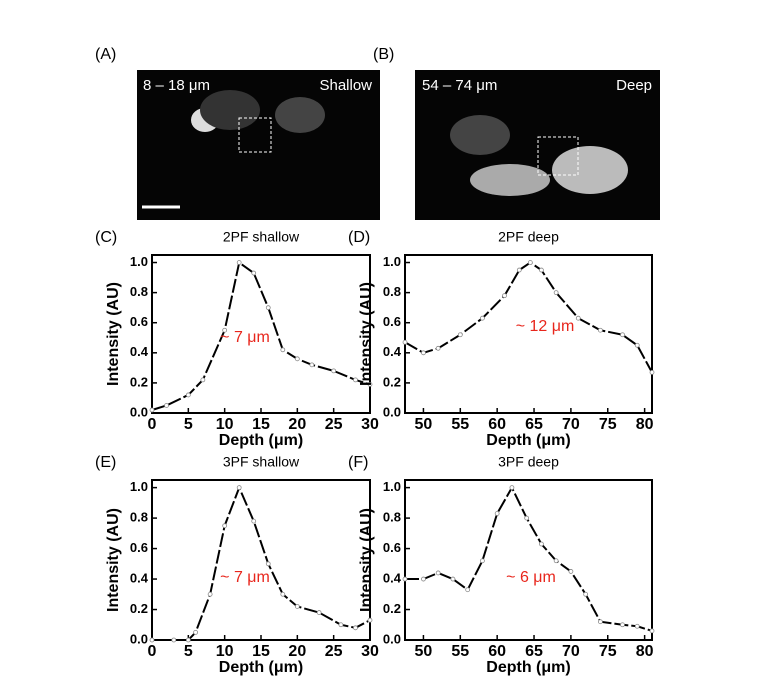  What do you see at coordinates (261, 560) in the screenshot?
I see `plot-frame` at bounding box center [261, 560].